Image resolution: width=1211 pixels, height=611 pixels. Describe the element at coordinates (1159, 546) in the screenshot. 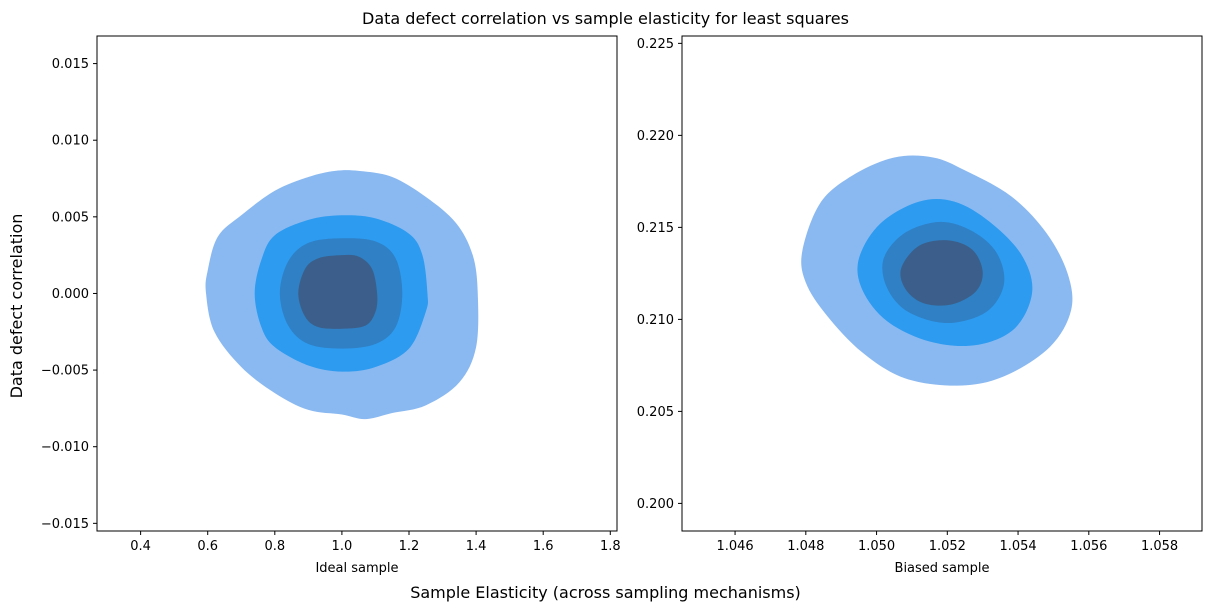

I see `x-tick-label: 1.058` at that location.